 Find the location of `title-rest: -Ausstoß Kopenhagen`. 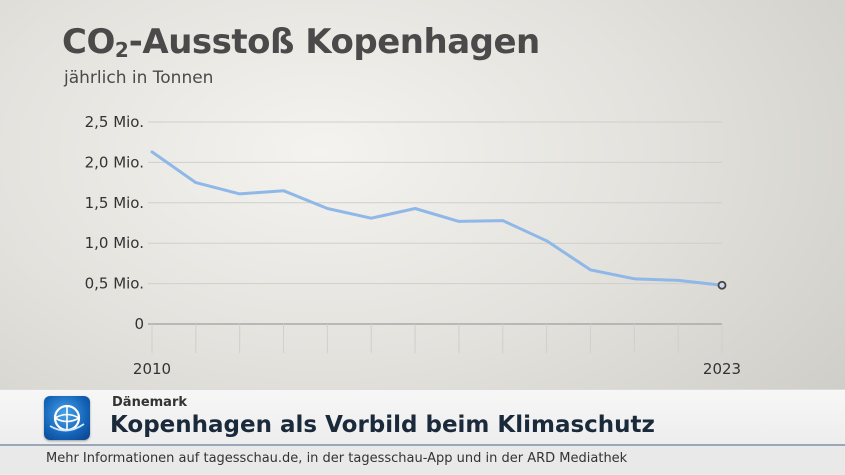

title-rest: -Ausstoß Kopenhagen is located at coordinates (334, 42).